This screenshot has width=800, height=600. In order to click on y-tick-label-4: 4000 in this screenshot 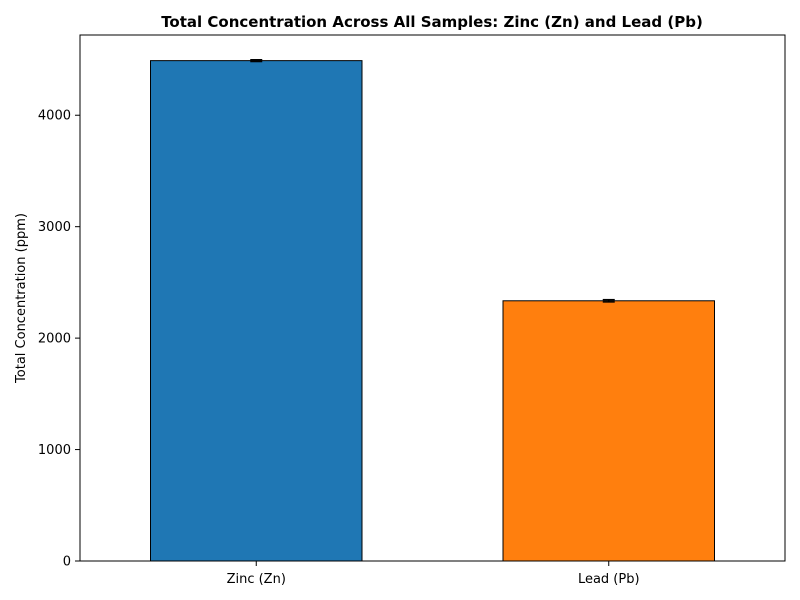, I will do `click(54, 116)`.